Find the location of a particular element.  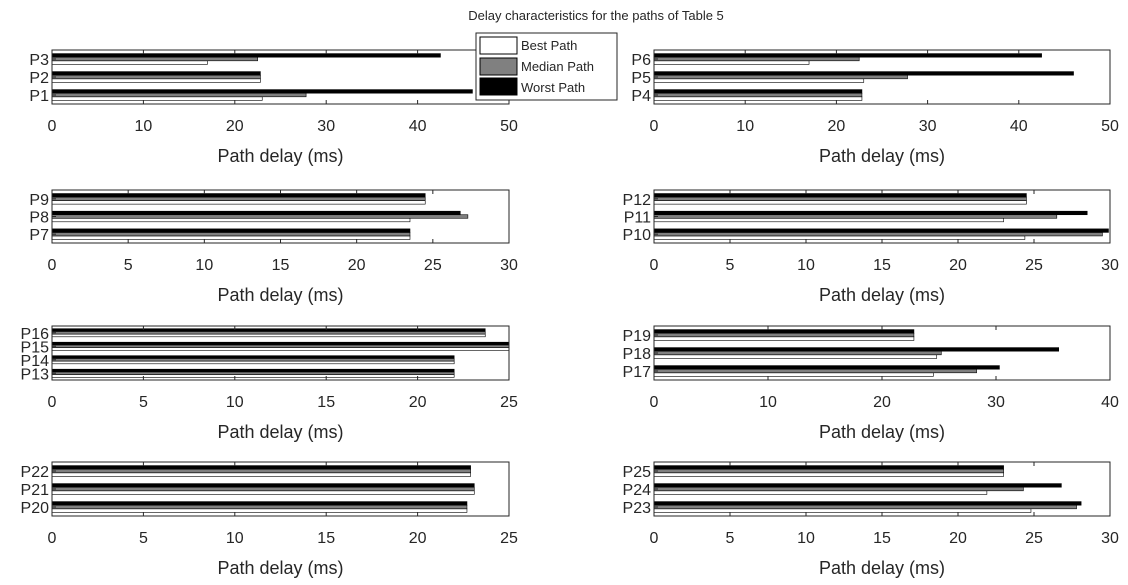

bar-p6-median-path is located at coordinates (756, 59).